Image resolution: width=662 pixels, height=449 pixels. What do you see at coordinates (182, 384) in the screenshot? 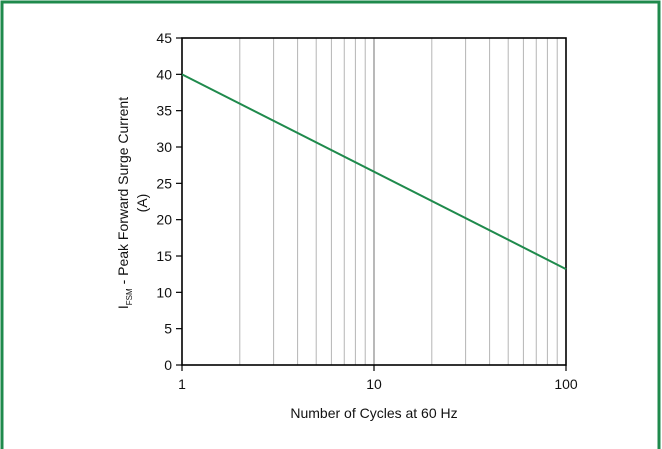
I see `x-tick-label: 1` at bounding box center [182, 384].